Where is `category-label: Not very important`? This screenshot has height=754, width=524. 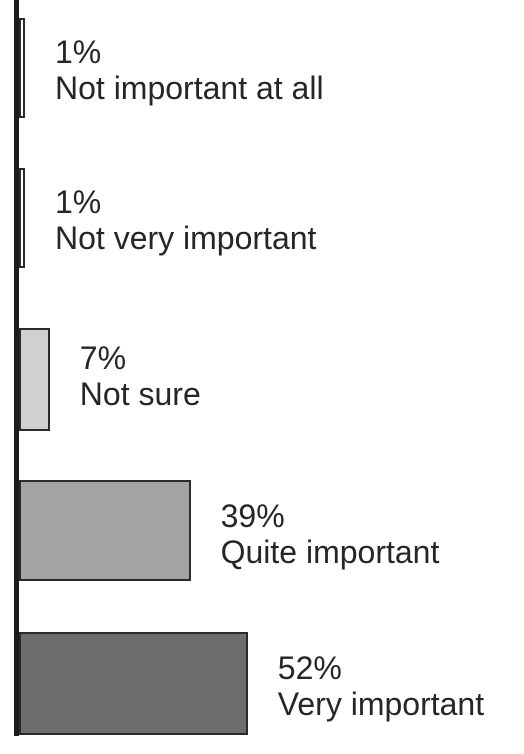 category-label: Not very important is located at coordinates (186, 238).